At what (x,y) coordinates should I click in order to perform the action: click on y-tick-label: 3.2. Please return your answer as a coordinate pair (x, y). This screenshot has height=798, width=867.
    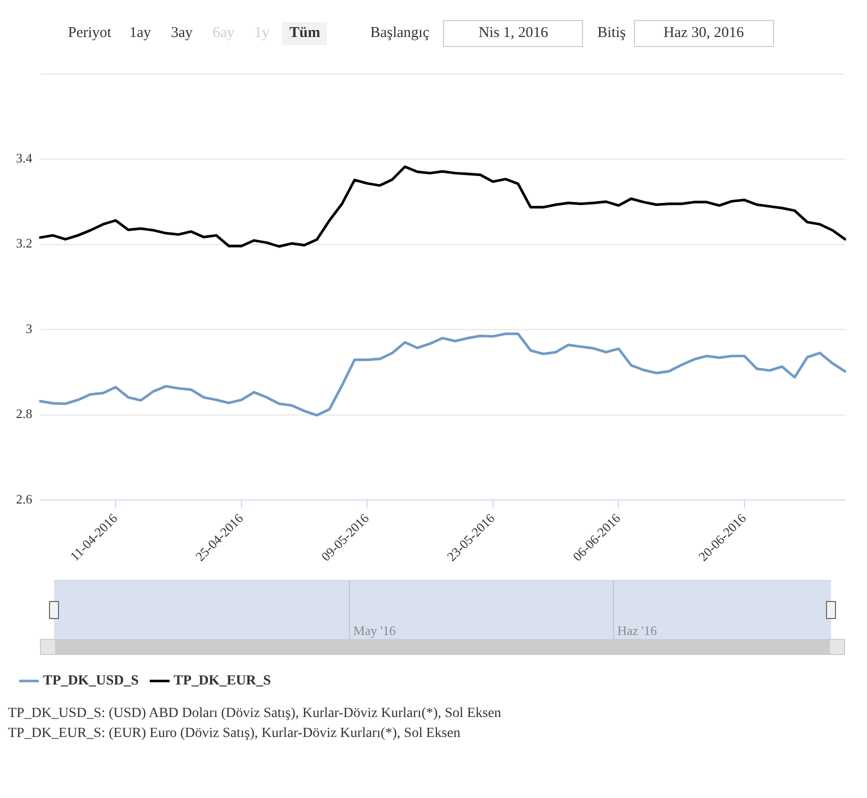
    Looking at the image, I should click on (24, 243).